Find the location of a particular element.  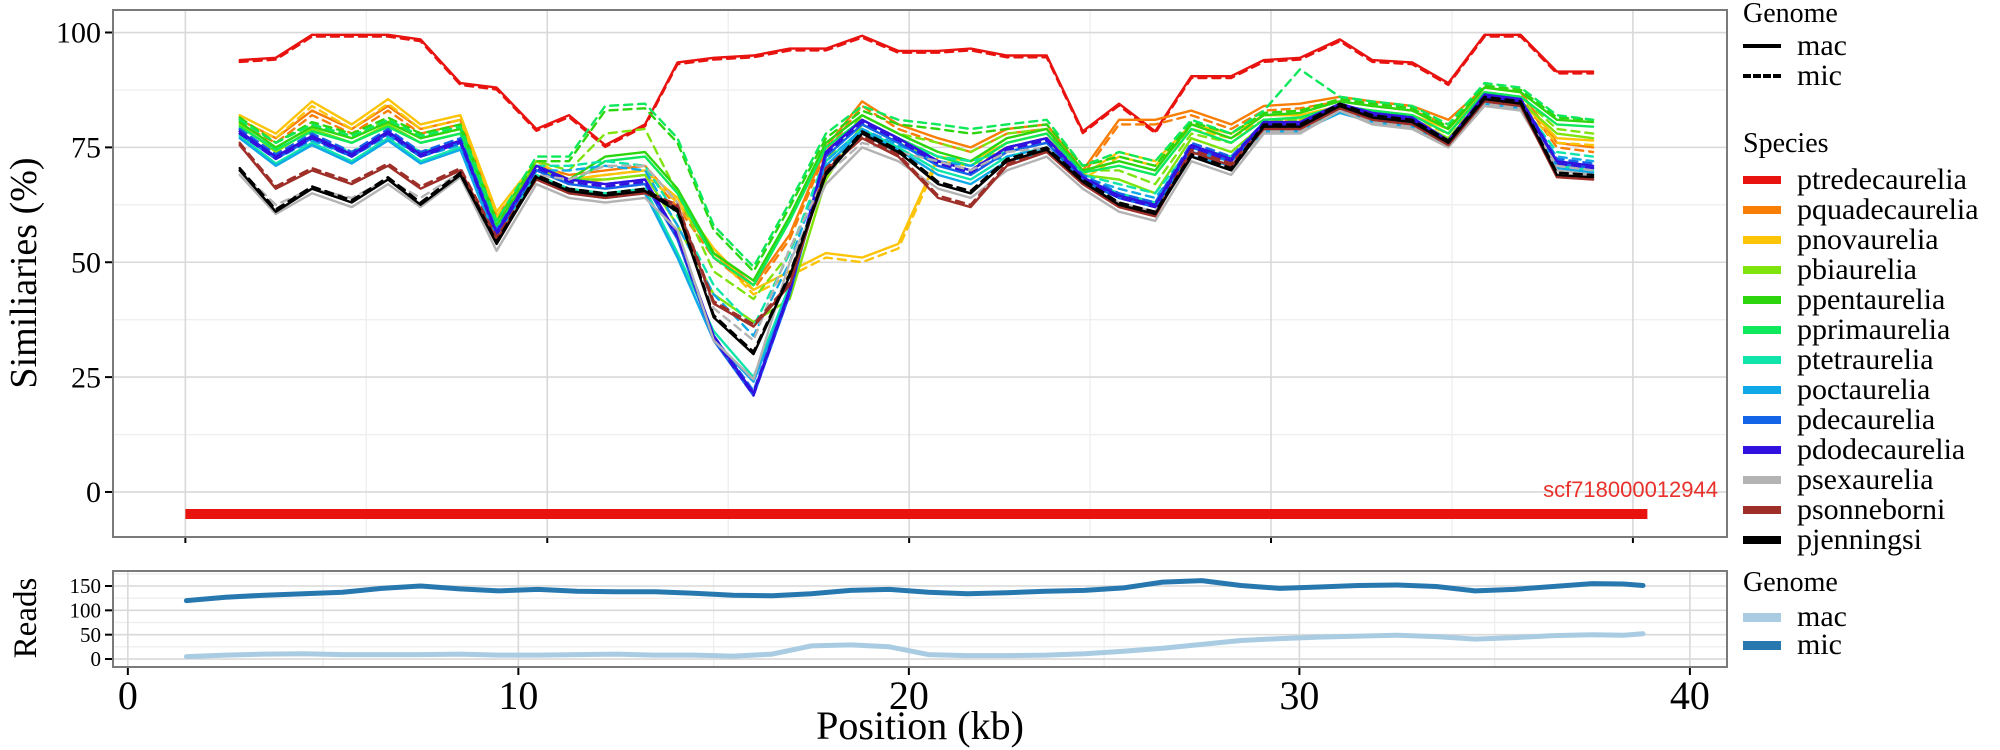

legend-item-psonneborni: psonneborni is located at coordinates (1861, 509).